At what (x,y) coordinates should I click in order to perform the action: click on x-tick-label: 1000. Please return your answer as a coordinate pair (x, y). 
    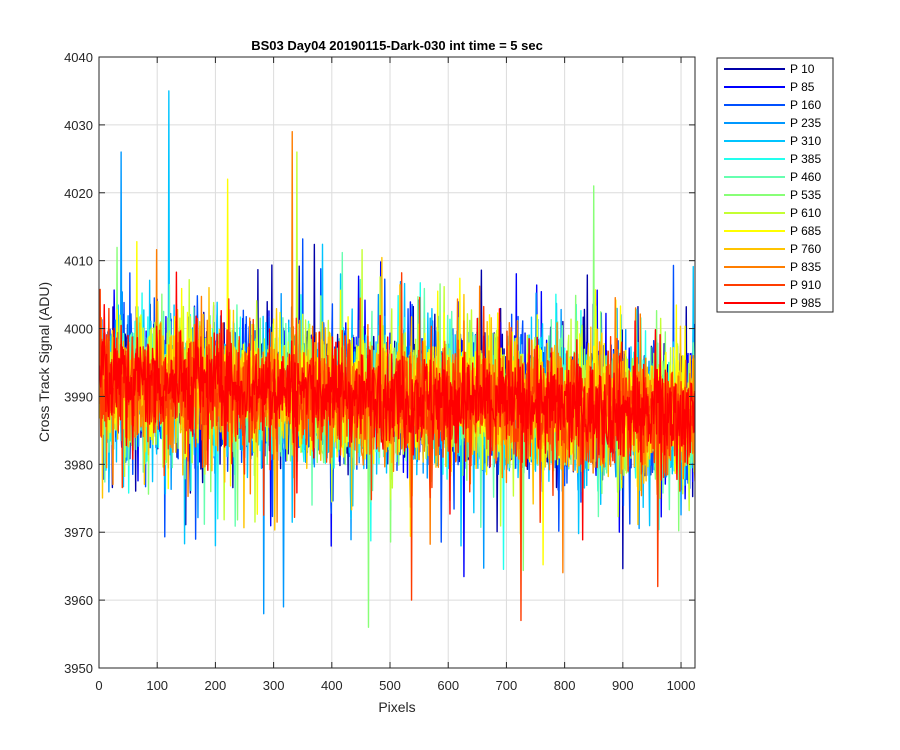
    Looking at the image, I should click on (681, 685).